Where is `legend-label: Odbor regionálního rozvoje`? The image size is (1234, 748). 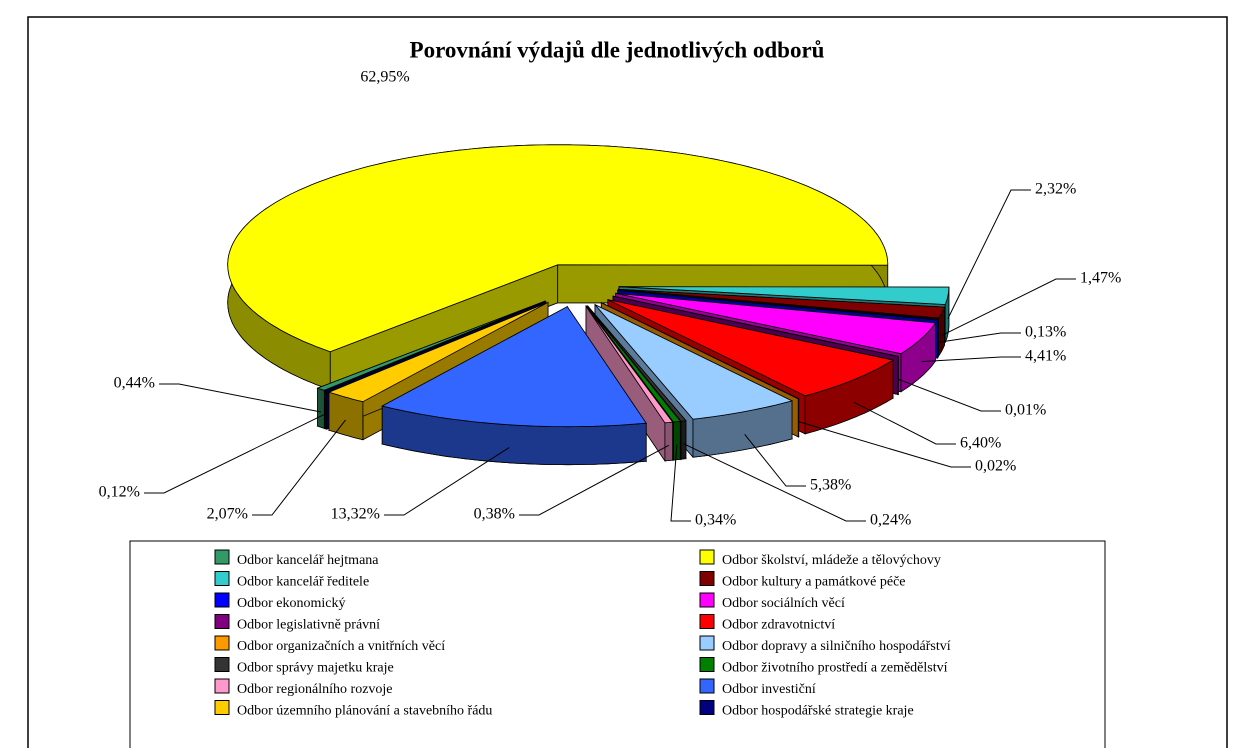
legend-label: Odbor regionálního rozvoje is located at coordinates (315, 689).